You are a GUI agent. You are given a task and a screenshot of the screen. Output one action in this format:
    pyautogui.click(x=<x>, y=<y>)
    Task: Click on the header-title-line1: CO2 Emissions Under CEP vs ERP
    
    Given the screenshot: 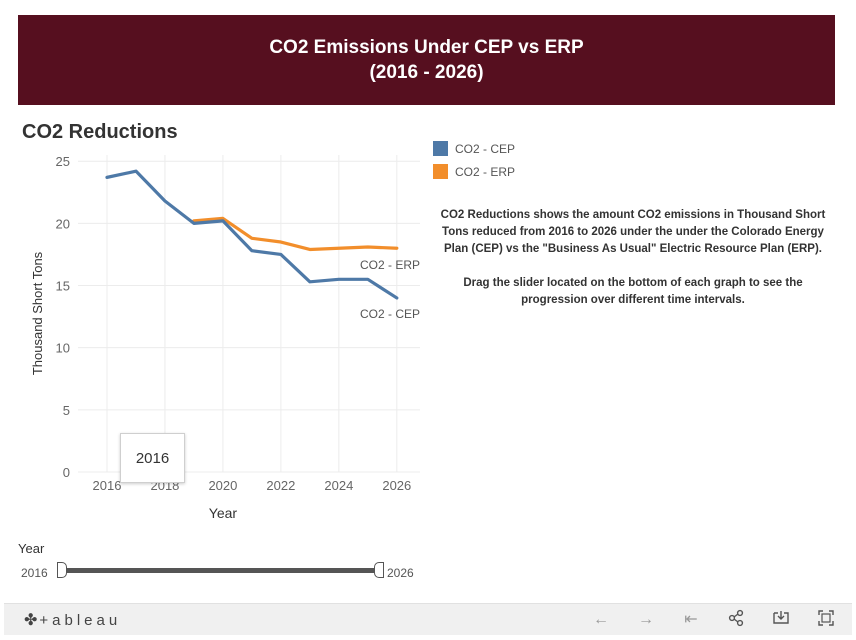 What is the action you would take?
    pyautogui.click(x=426, y=47)
    